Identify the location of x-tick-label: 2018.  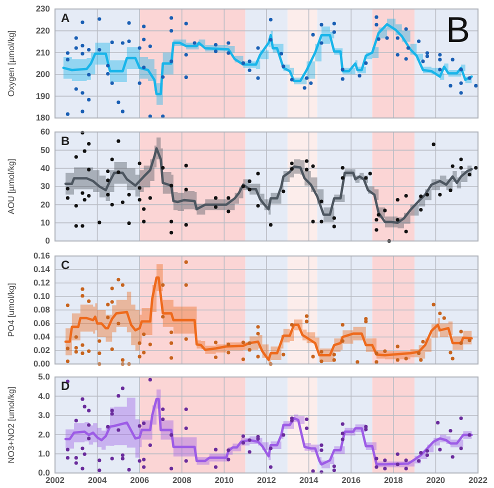
(394, 480).